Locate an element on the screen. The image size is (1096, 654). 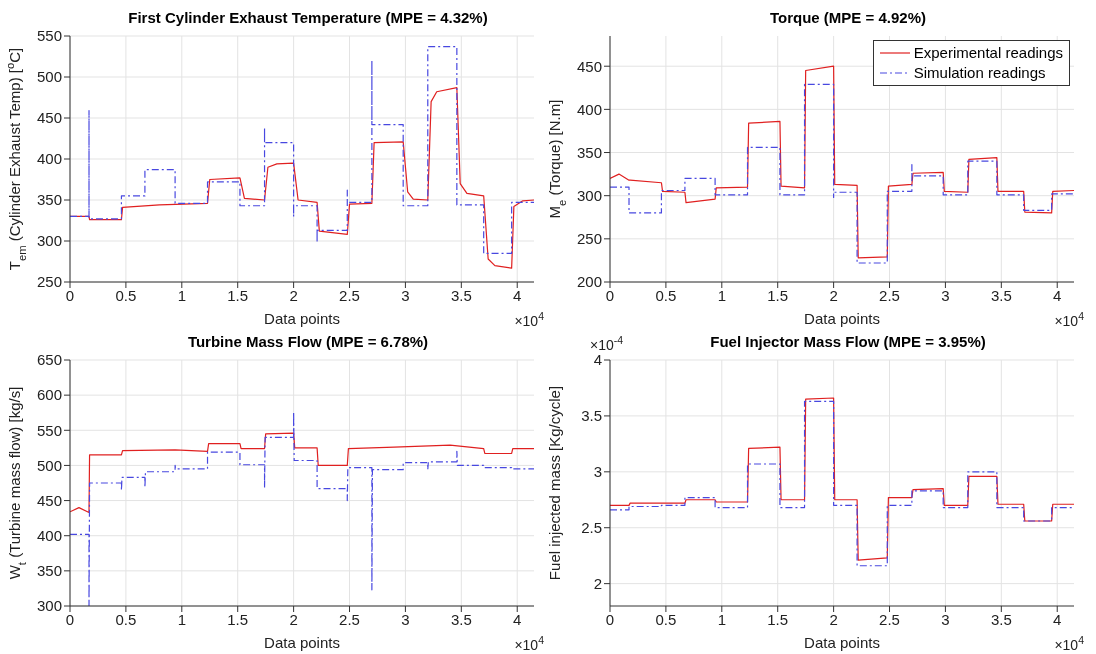
y-tick-label: 4 is located at coordinates (597, 360).